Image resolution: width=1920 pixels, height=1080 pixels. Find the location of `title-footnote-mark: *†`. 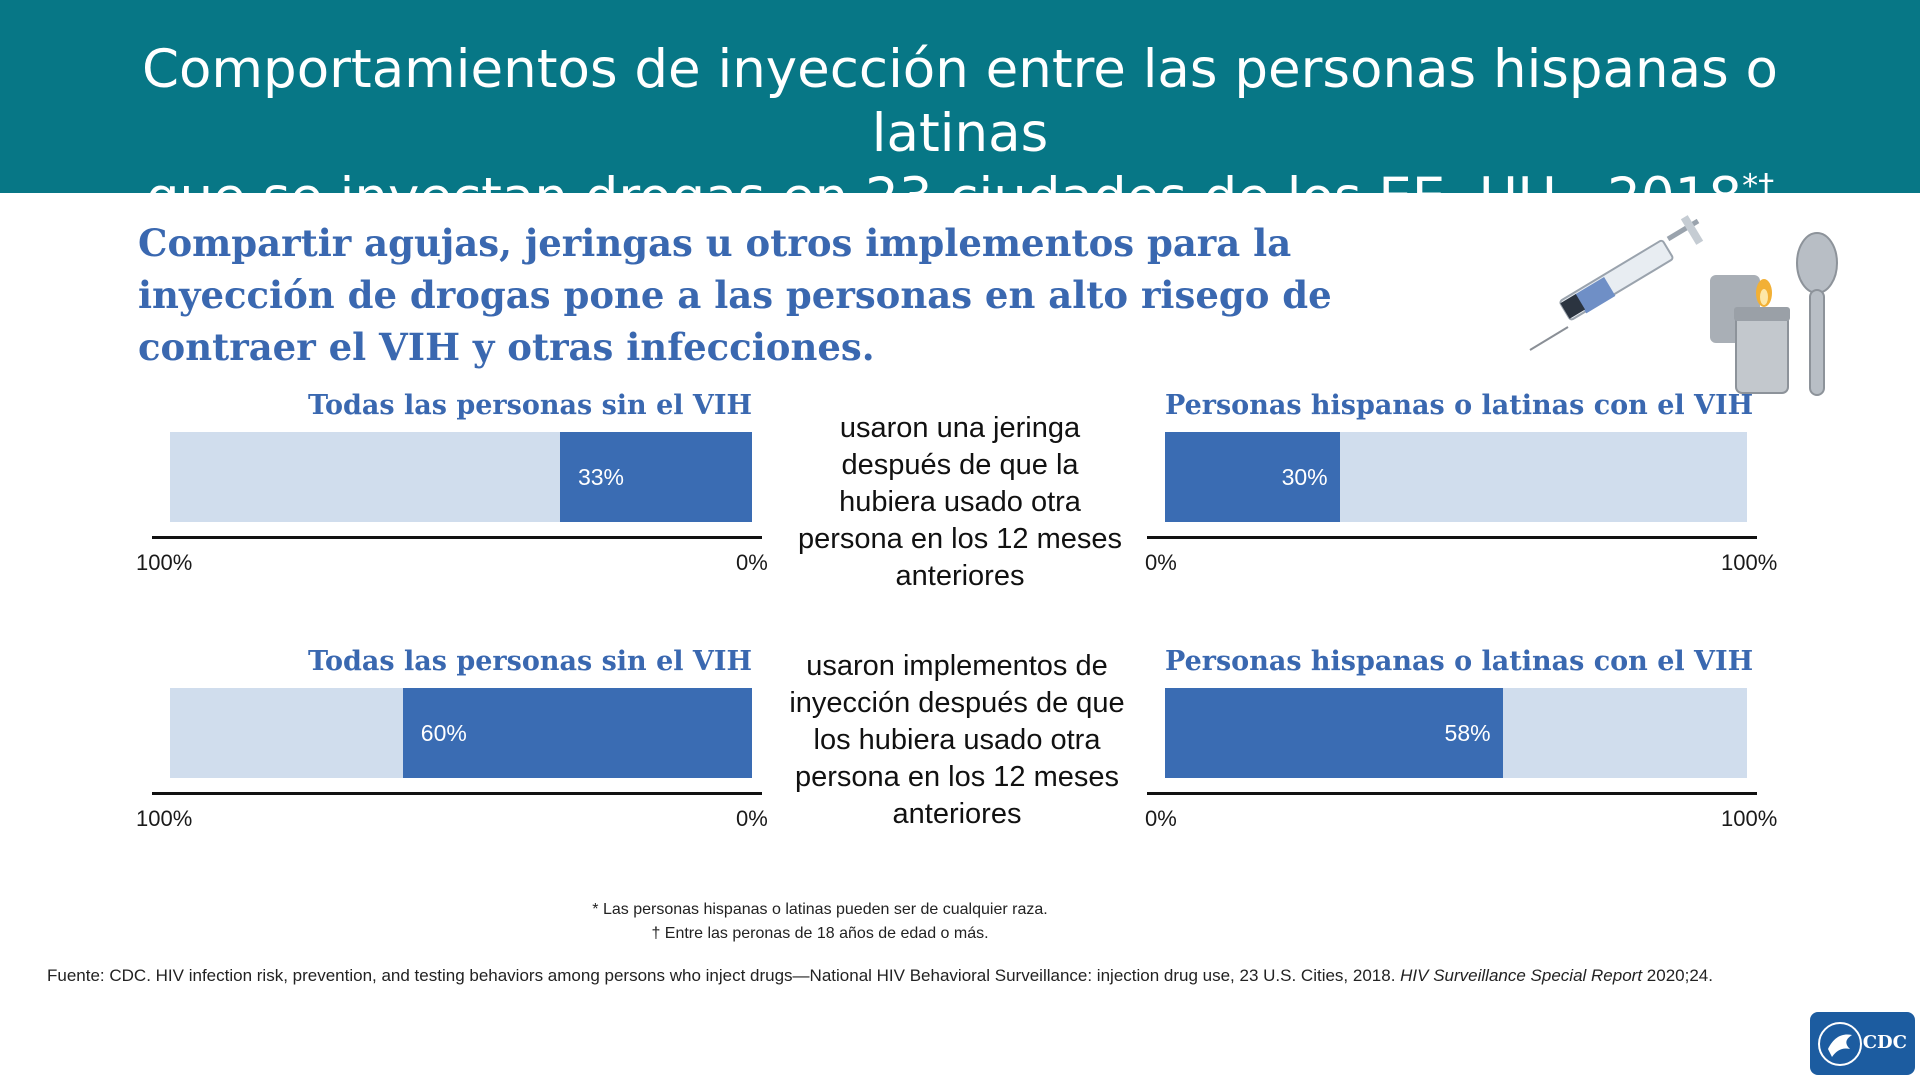

title-footnote-mark: *† is located at coordinates (1758, 185).